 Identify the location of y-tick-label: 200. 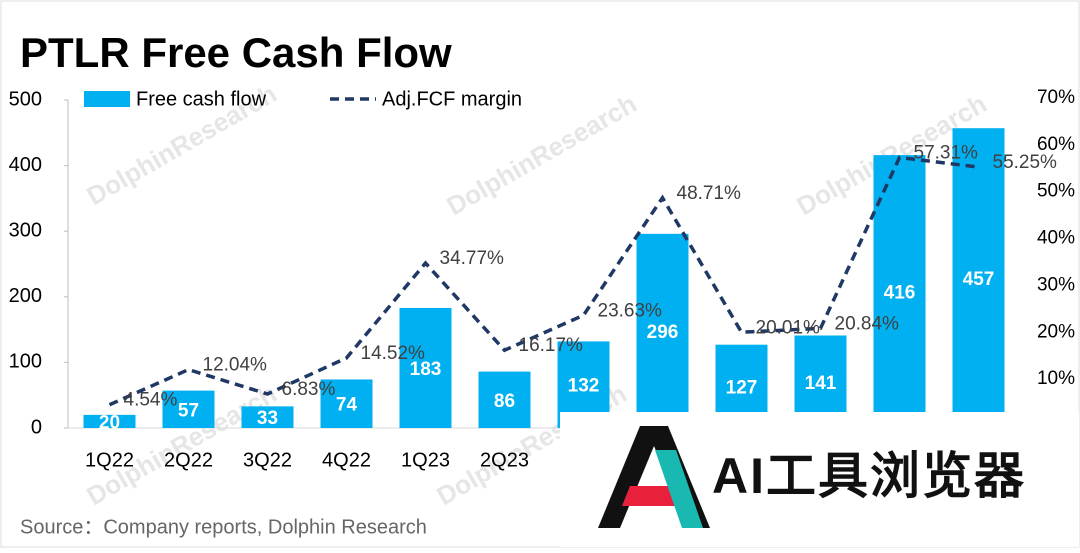
(25, 296).